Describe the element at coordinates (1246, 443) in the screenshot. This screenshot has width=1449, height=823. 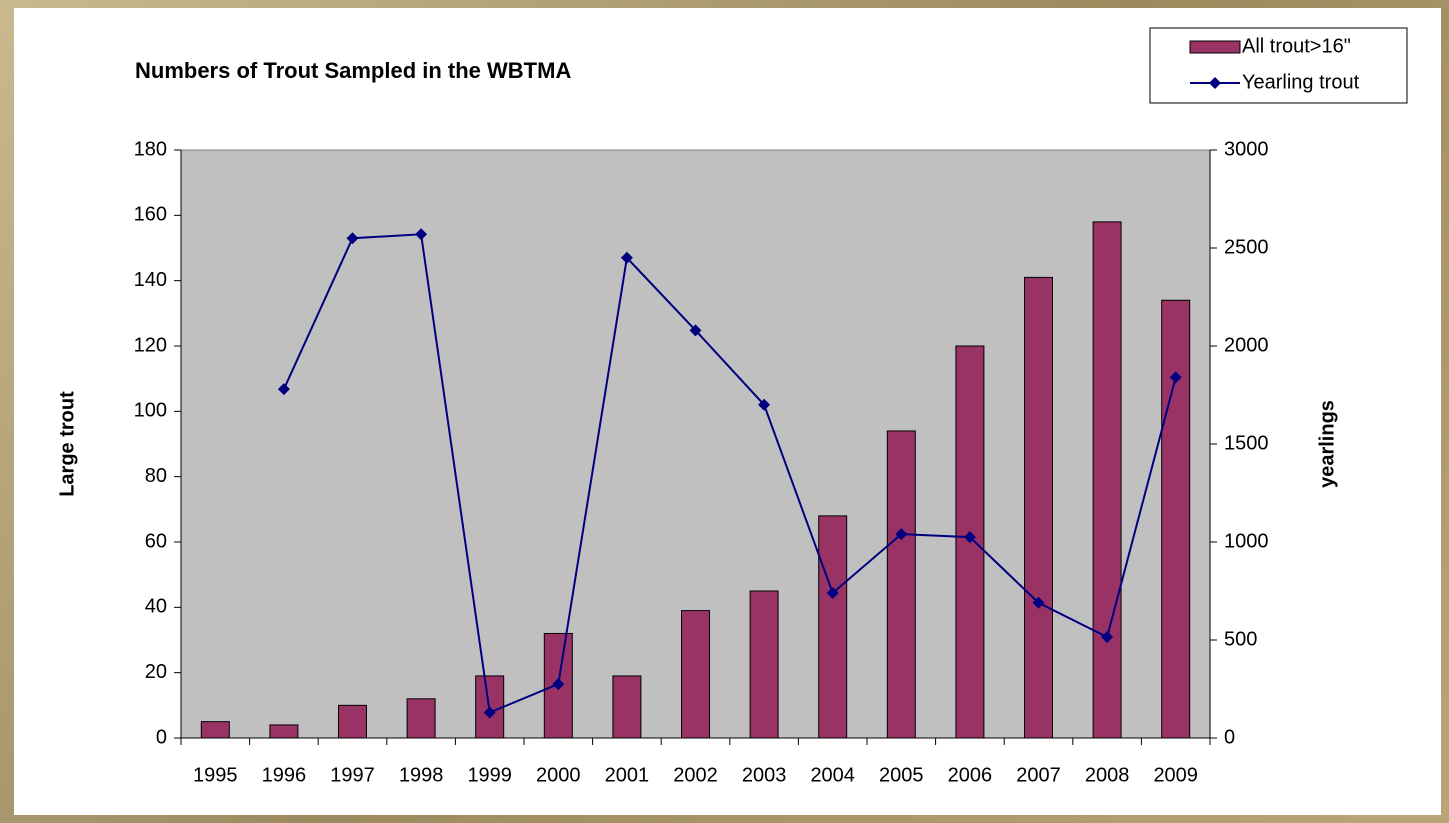
I see `y2-tick-label: 1500` at that location.